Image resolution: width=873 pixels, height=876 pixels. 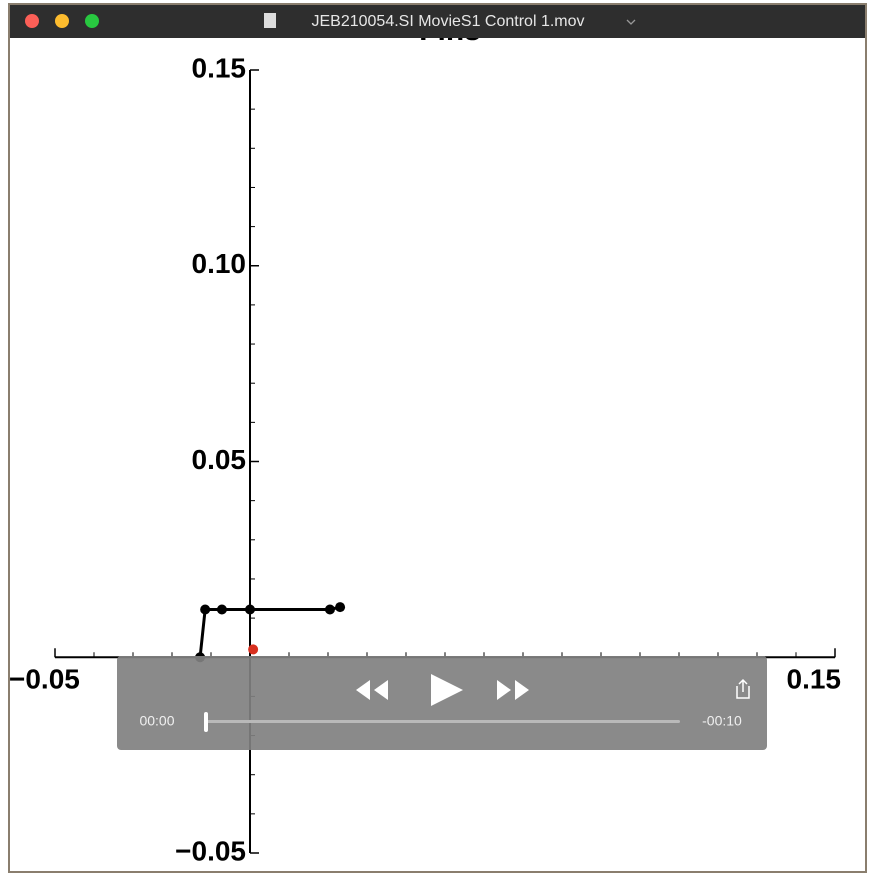 I want to click on y-tick-label: −0.05, so click(x=210, y=850).